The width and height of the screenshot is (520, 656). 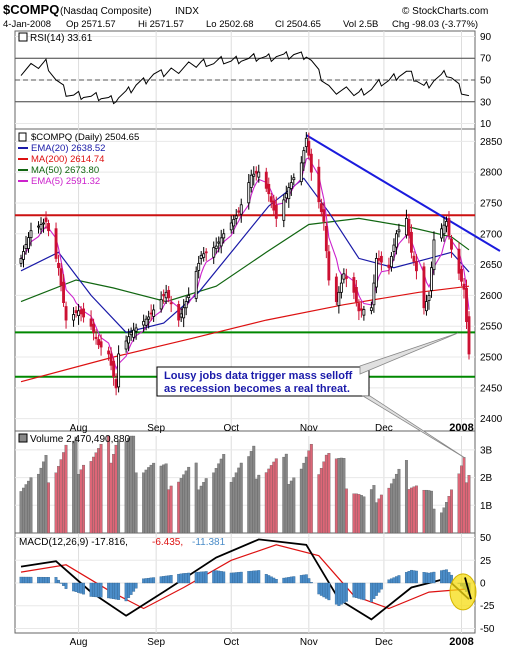 What do you see at coordinates (245, 260) in the screenshot?
I see `ma50-line` at bounding box center [245, 260].